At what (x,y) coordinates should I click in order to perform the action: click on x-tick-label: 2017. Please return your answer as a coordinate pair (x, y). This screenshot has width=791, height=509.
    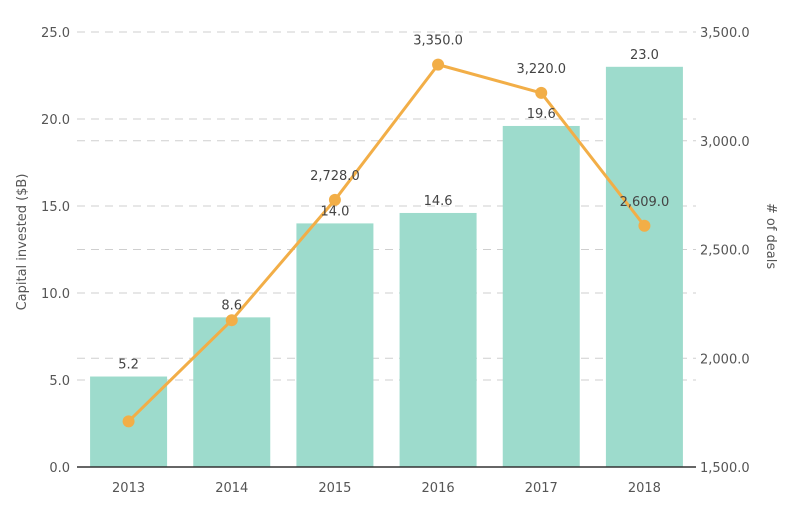
    Looking at the image, I should click on (541, 488).